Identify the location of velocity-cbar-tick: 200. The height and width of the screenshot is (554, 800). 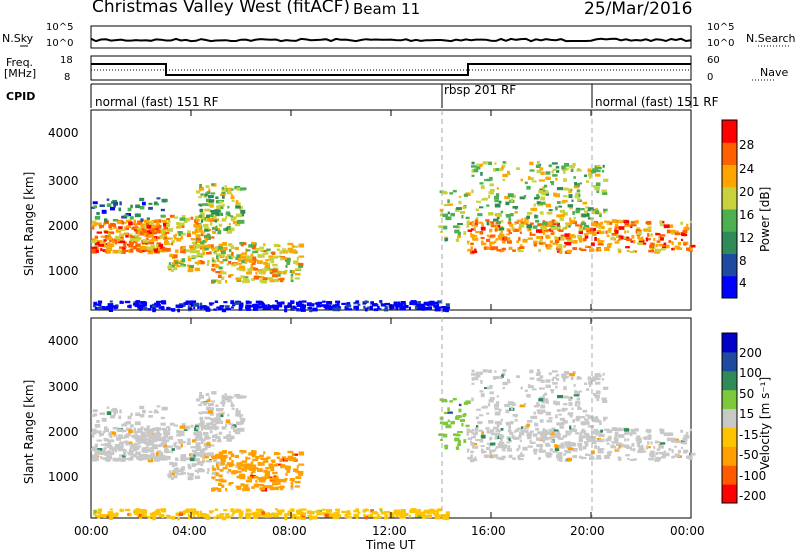
(750, 353).